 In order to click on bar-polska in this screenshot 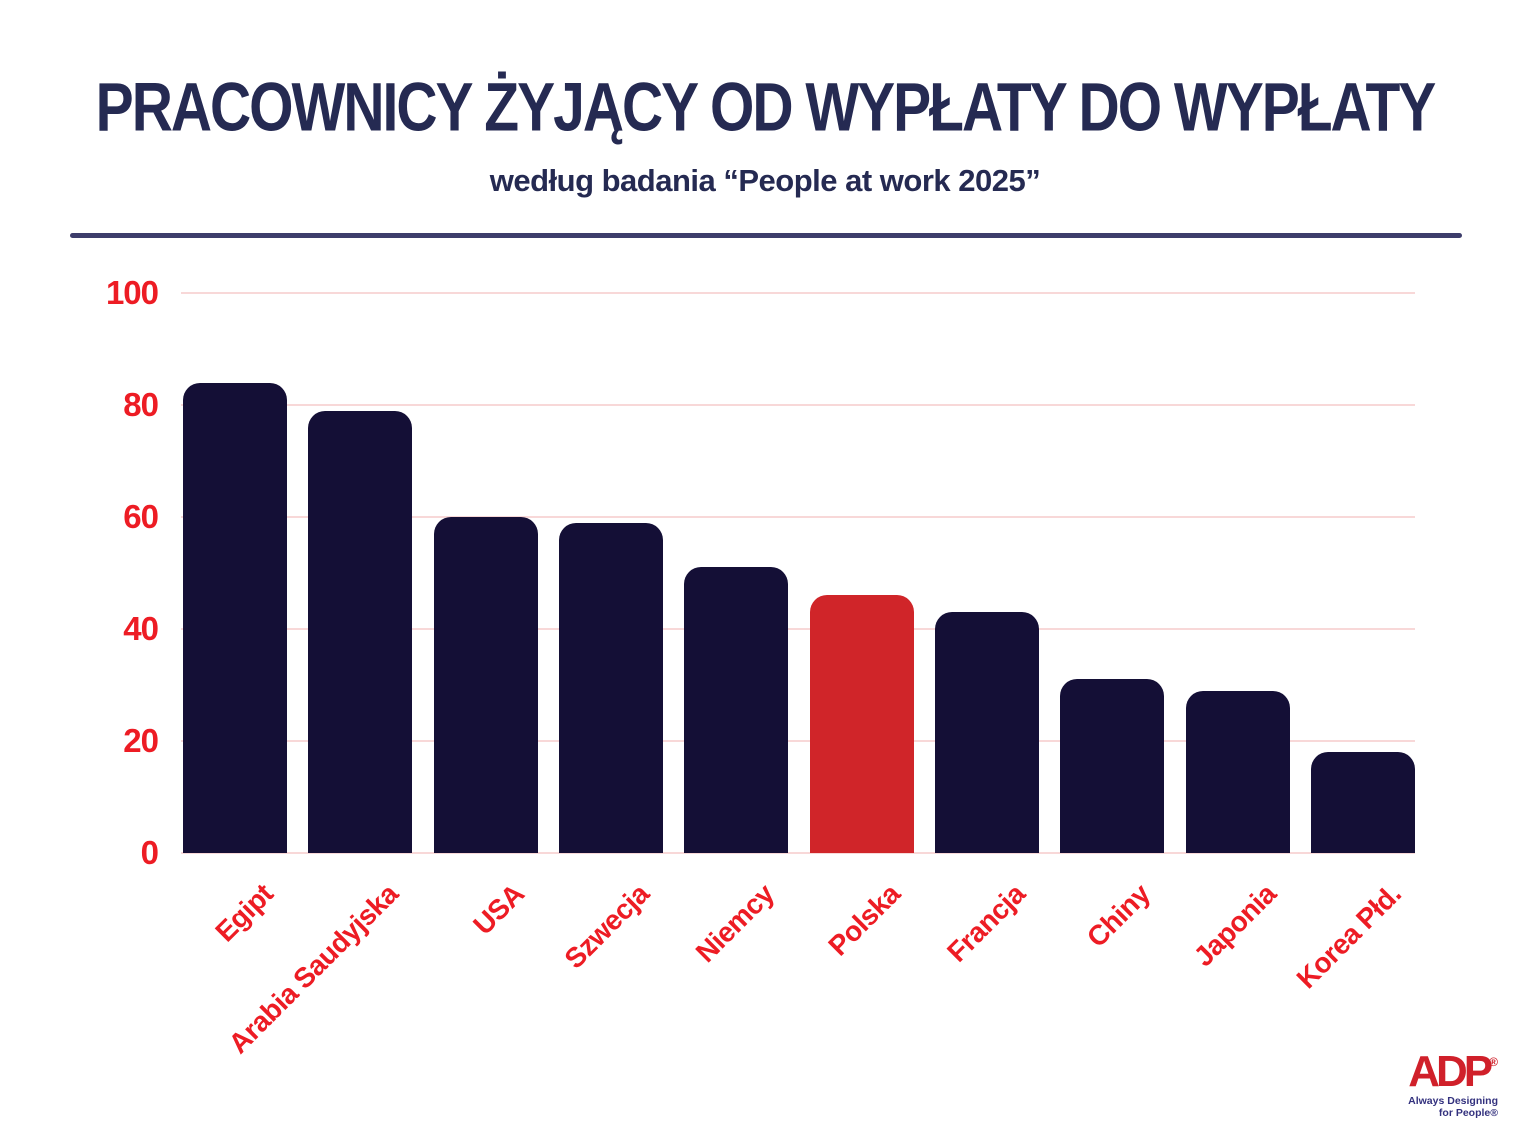, I will do `click(861, 724)`.